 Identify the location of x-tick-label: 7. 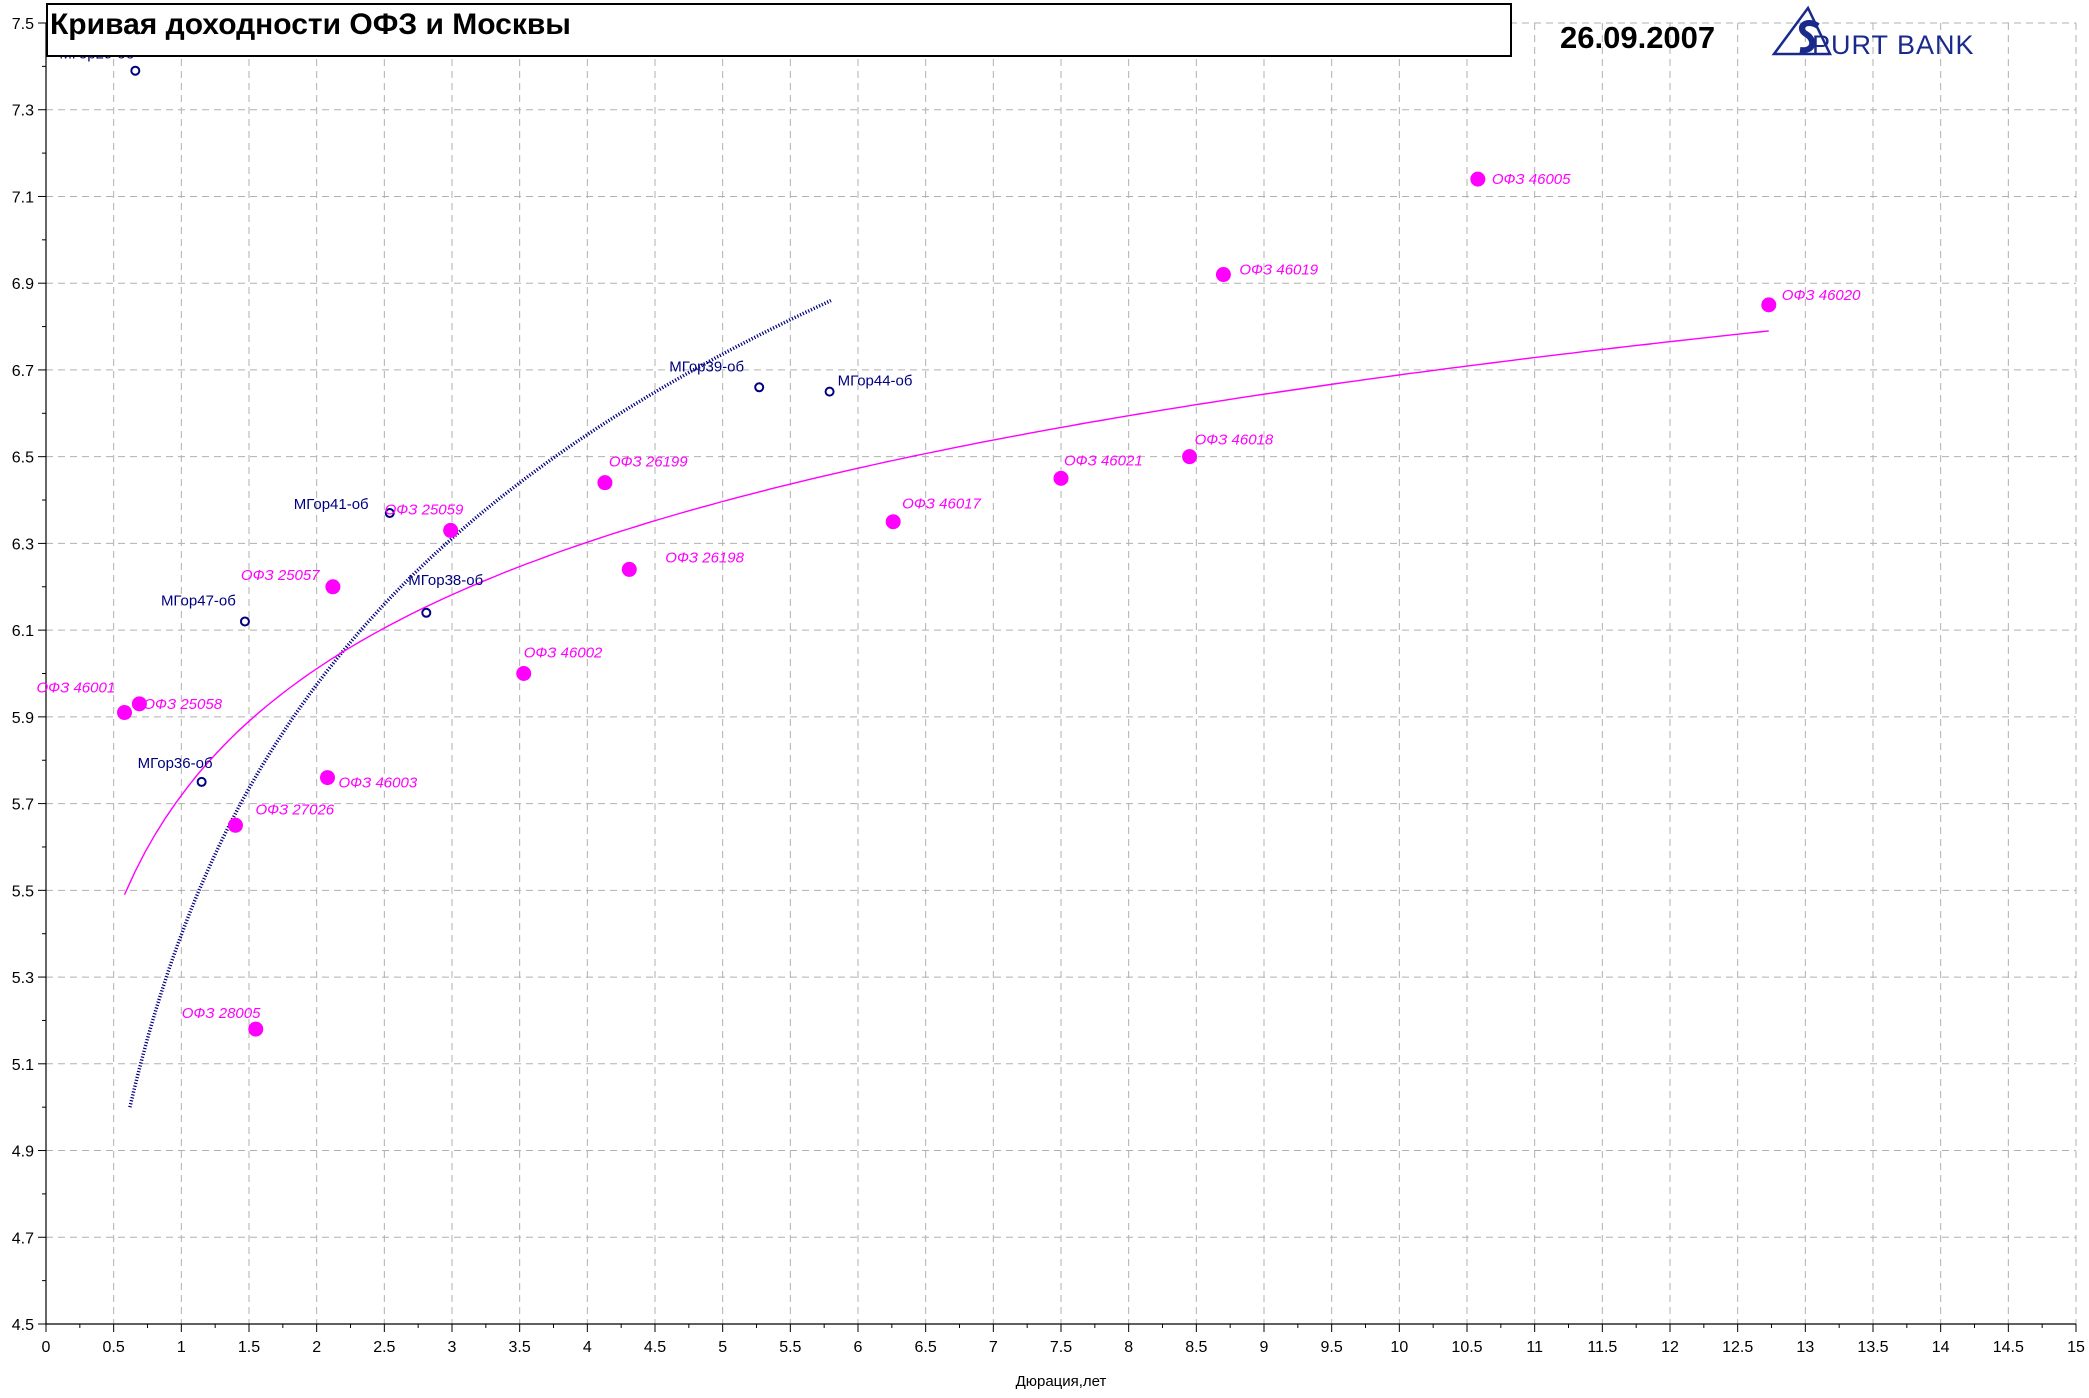
(993, 1347).